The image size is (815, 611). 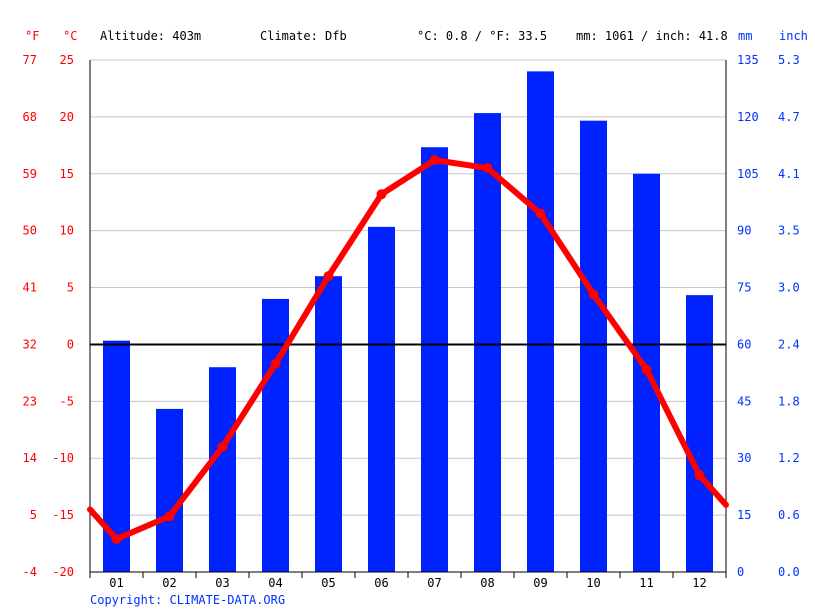 I want to click on average-temperature-label: °C: 0.8 / °F: 33.5, so click(x=482, y=36).